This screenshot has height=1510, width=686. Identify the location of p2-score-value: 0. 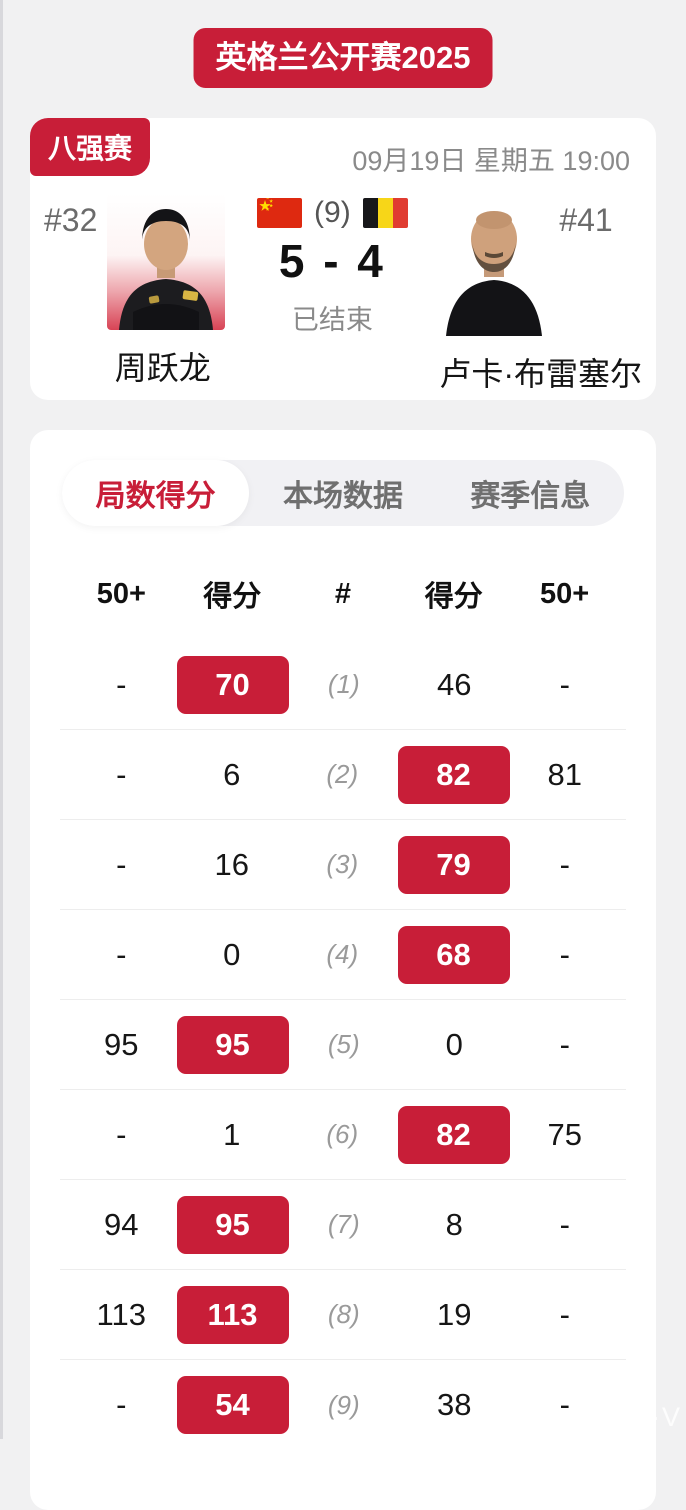
(454, 1044).